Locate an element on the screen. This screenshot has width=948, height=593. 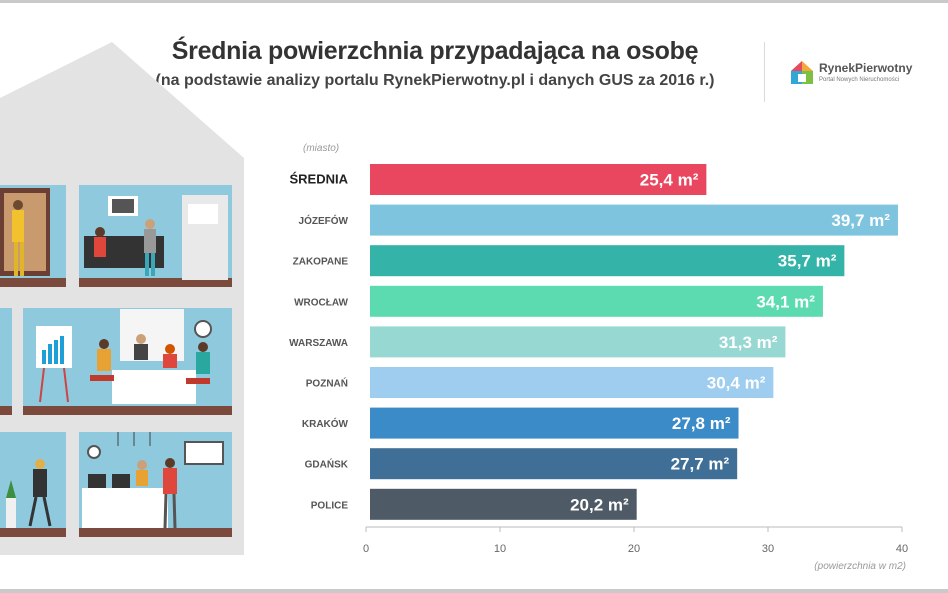
value-label: 27,7 m² is located at coordinates (700, 464).